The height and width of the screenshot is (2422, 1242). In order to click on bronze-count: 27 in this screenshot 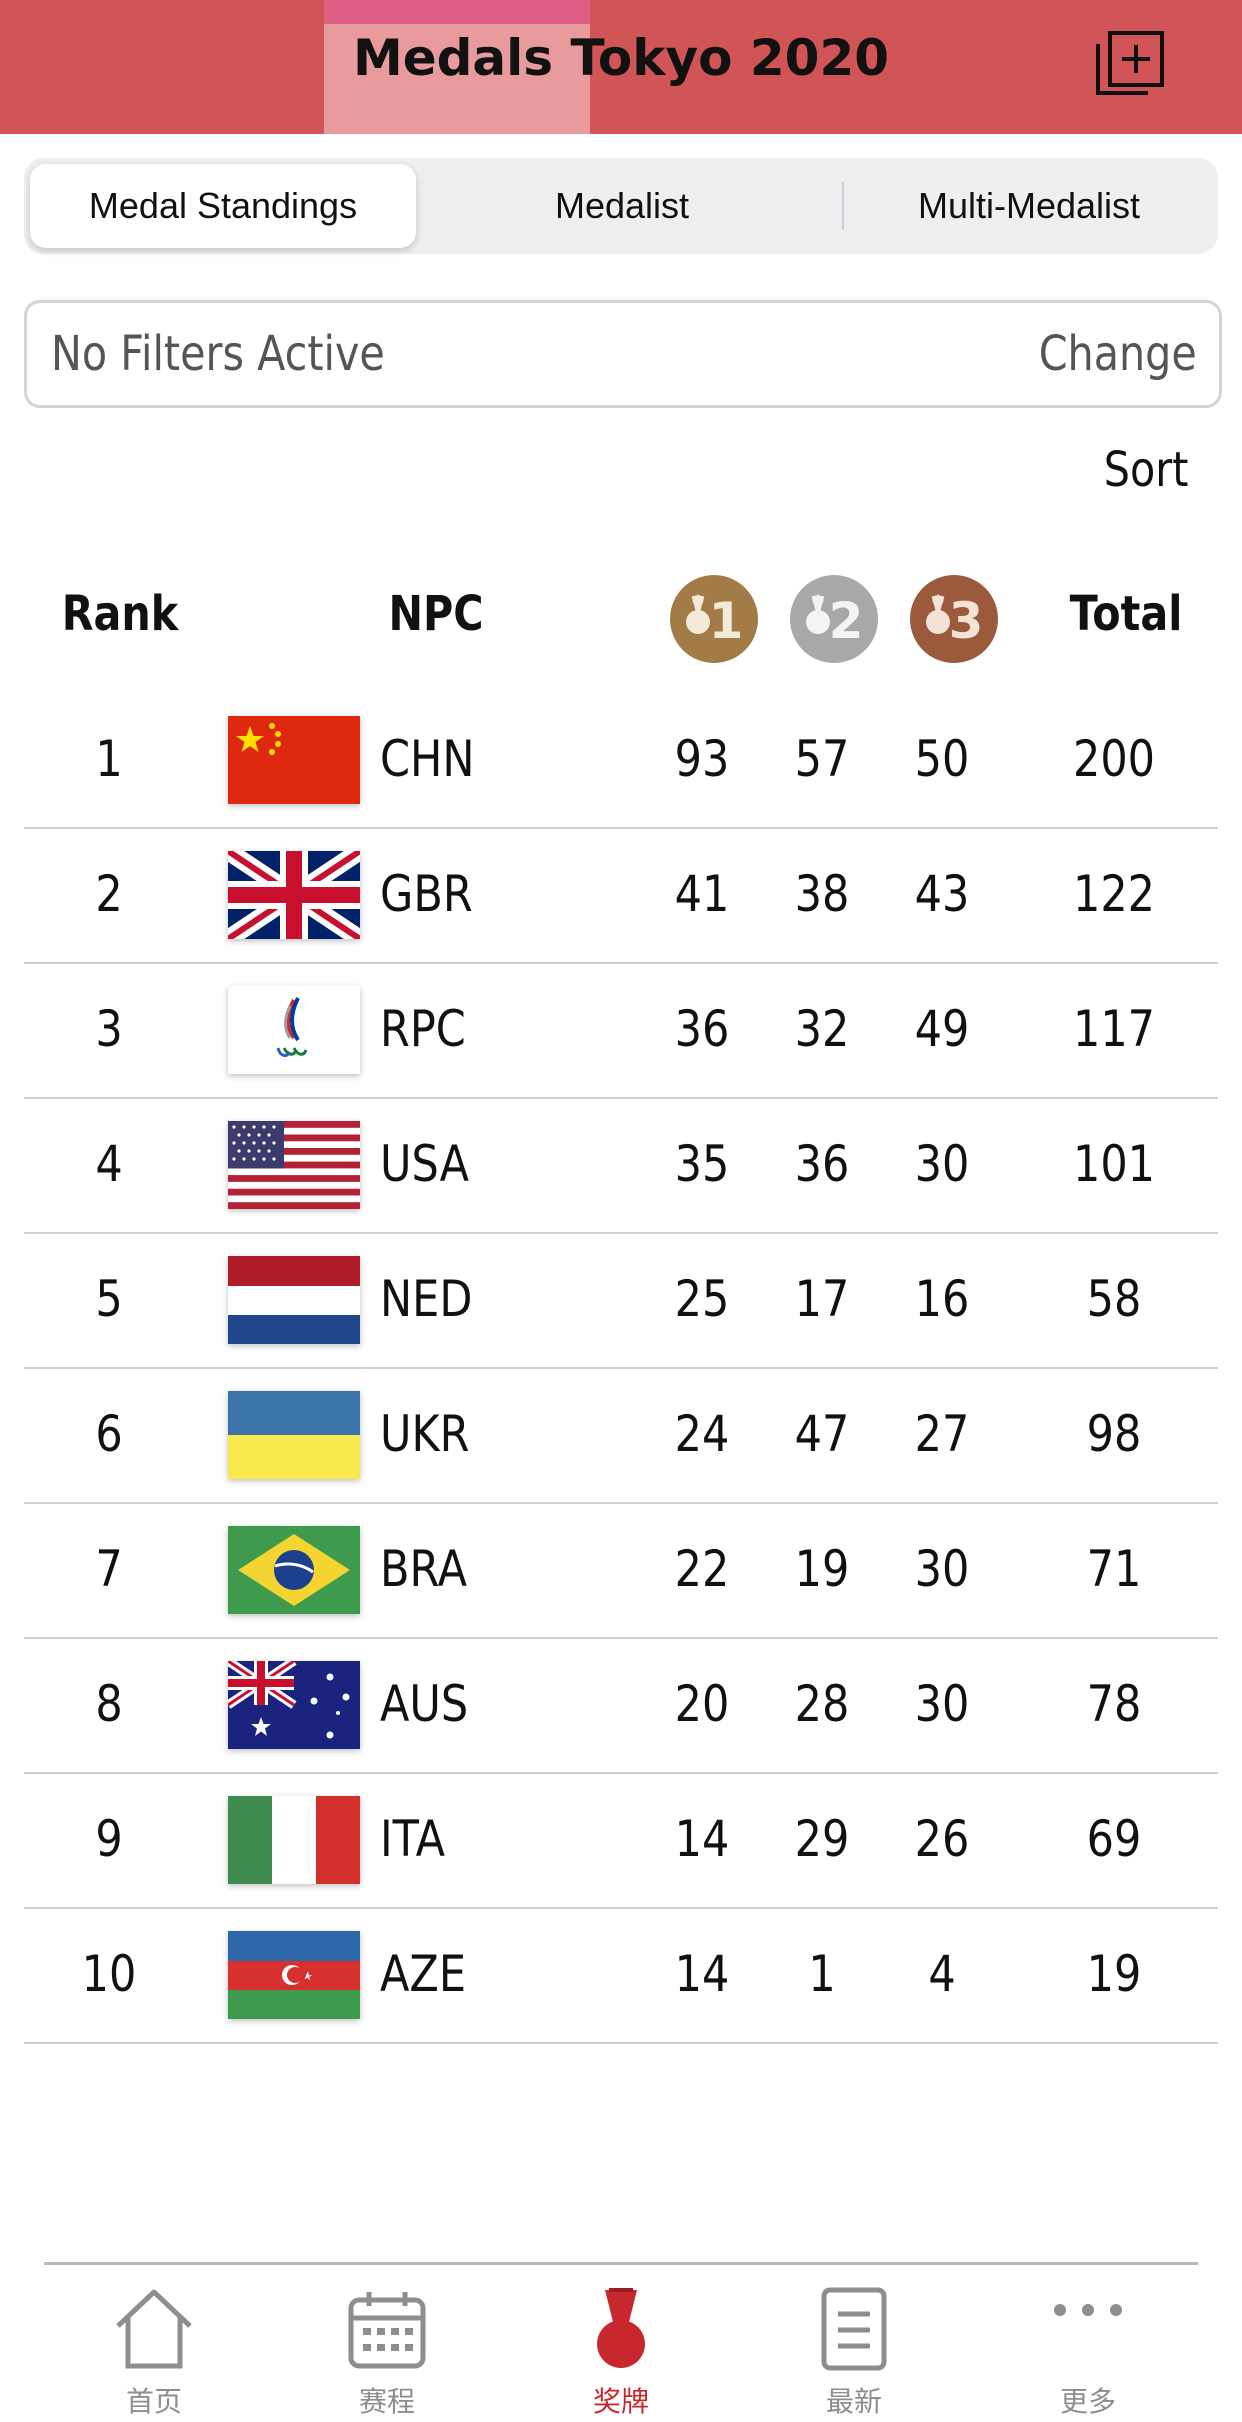, I will do `click(942, 1434)`.